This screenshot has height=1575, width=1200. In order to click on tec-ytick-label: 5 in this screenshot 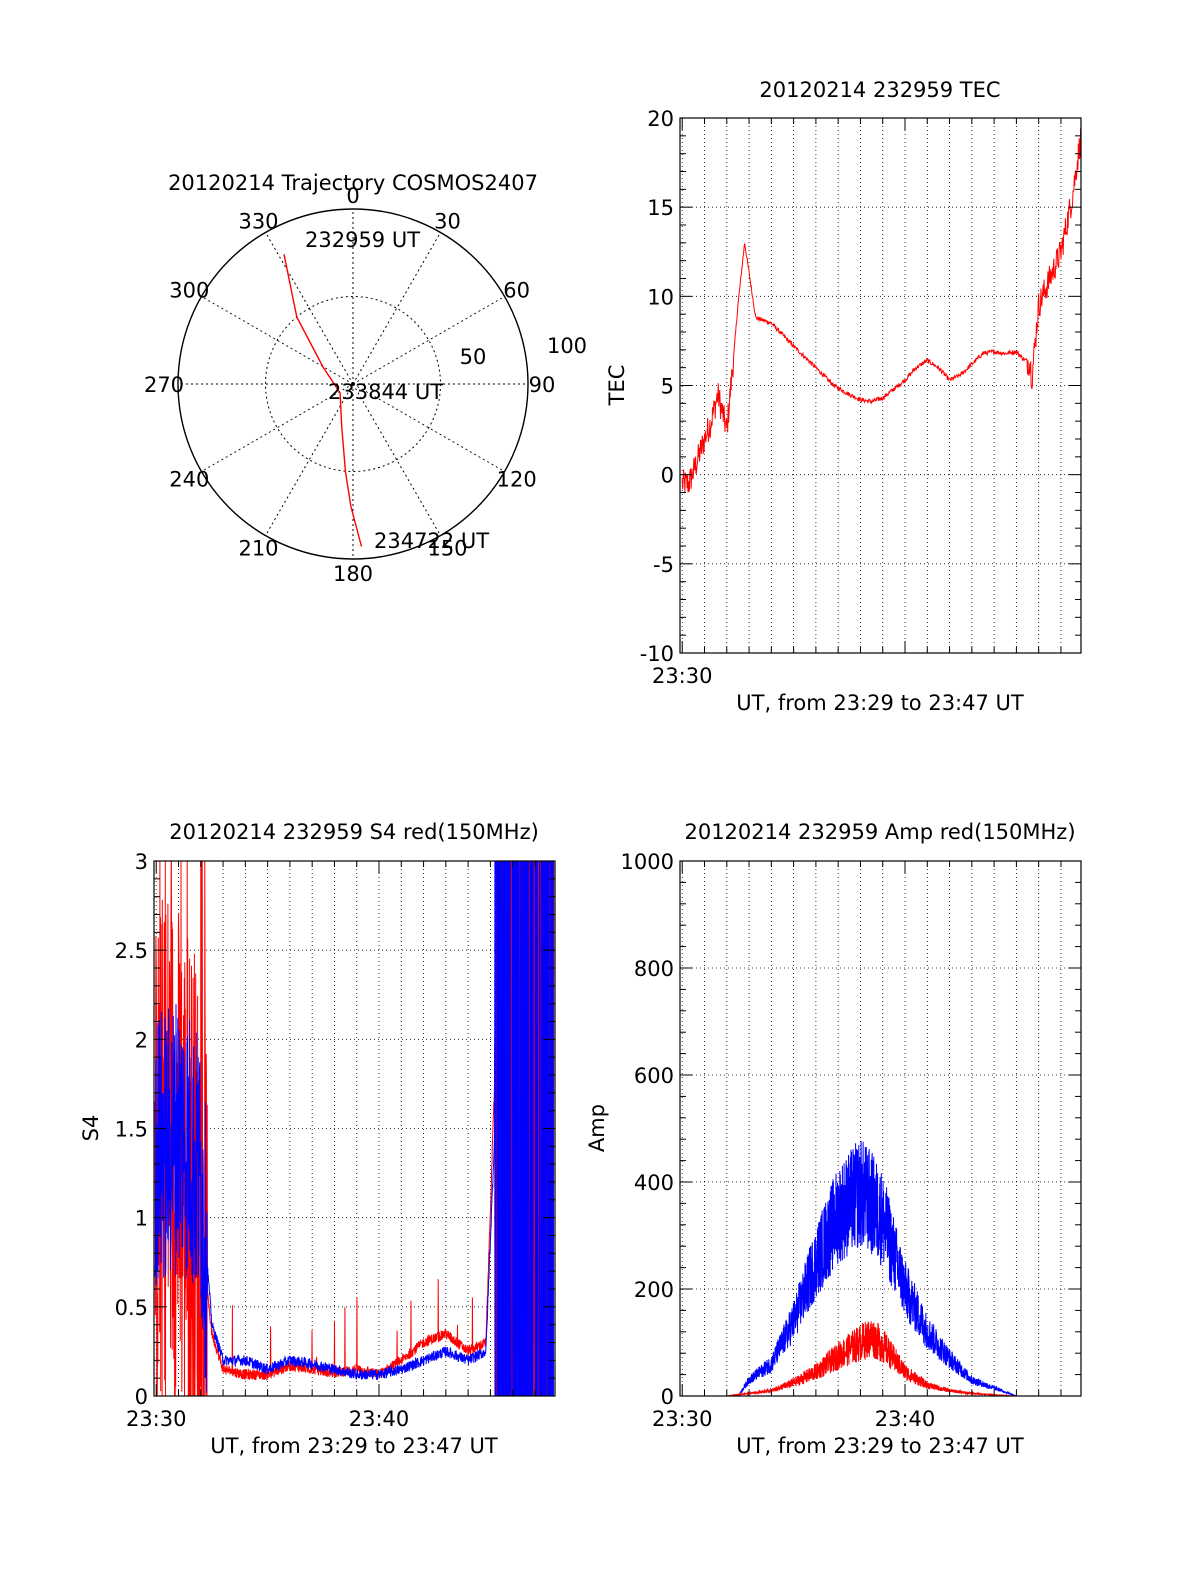, I will do `click(667, 387)`.